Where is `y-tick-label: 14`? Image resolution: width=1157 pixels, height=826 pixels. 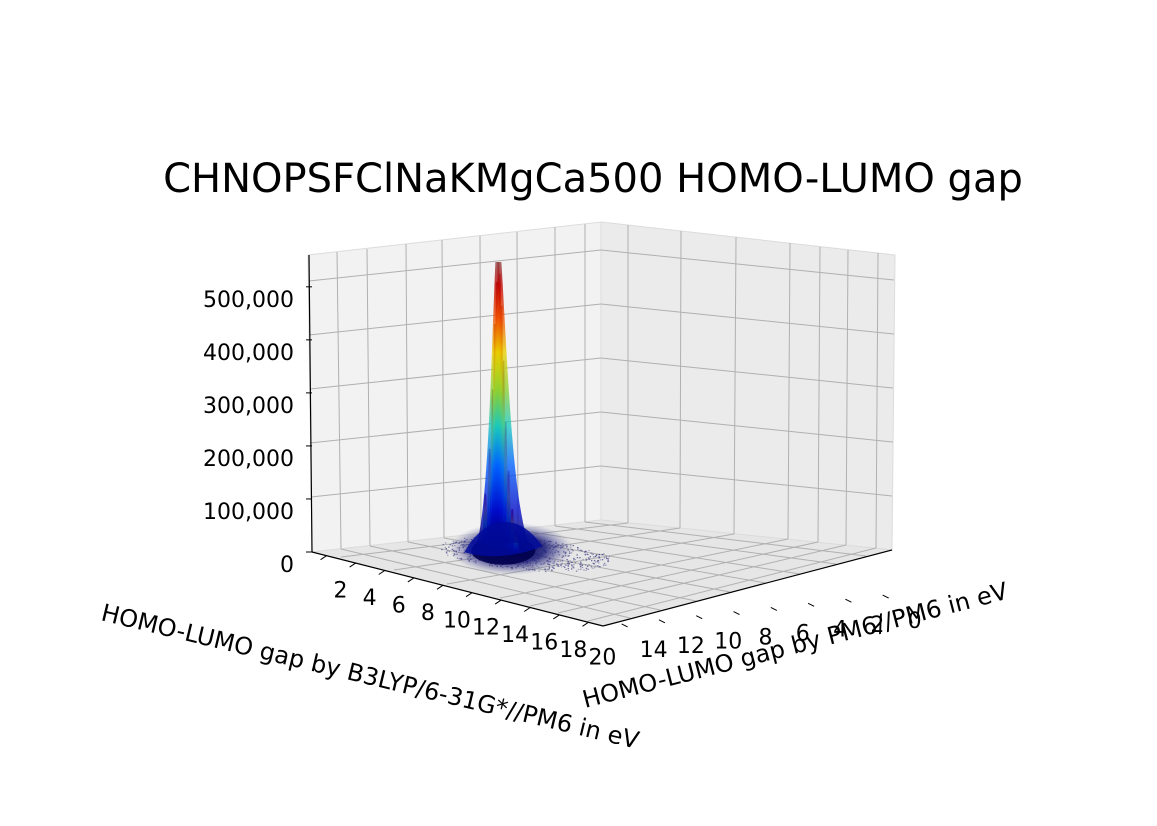
y-tick-label: 14 is located at coordinates (654, 650).